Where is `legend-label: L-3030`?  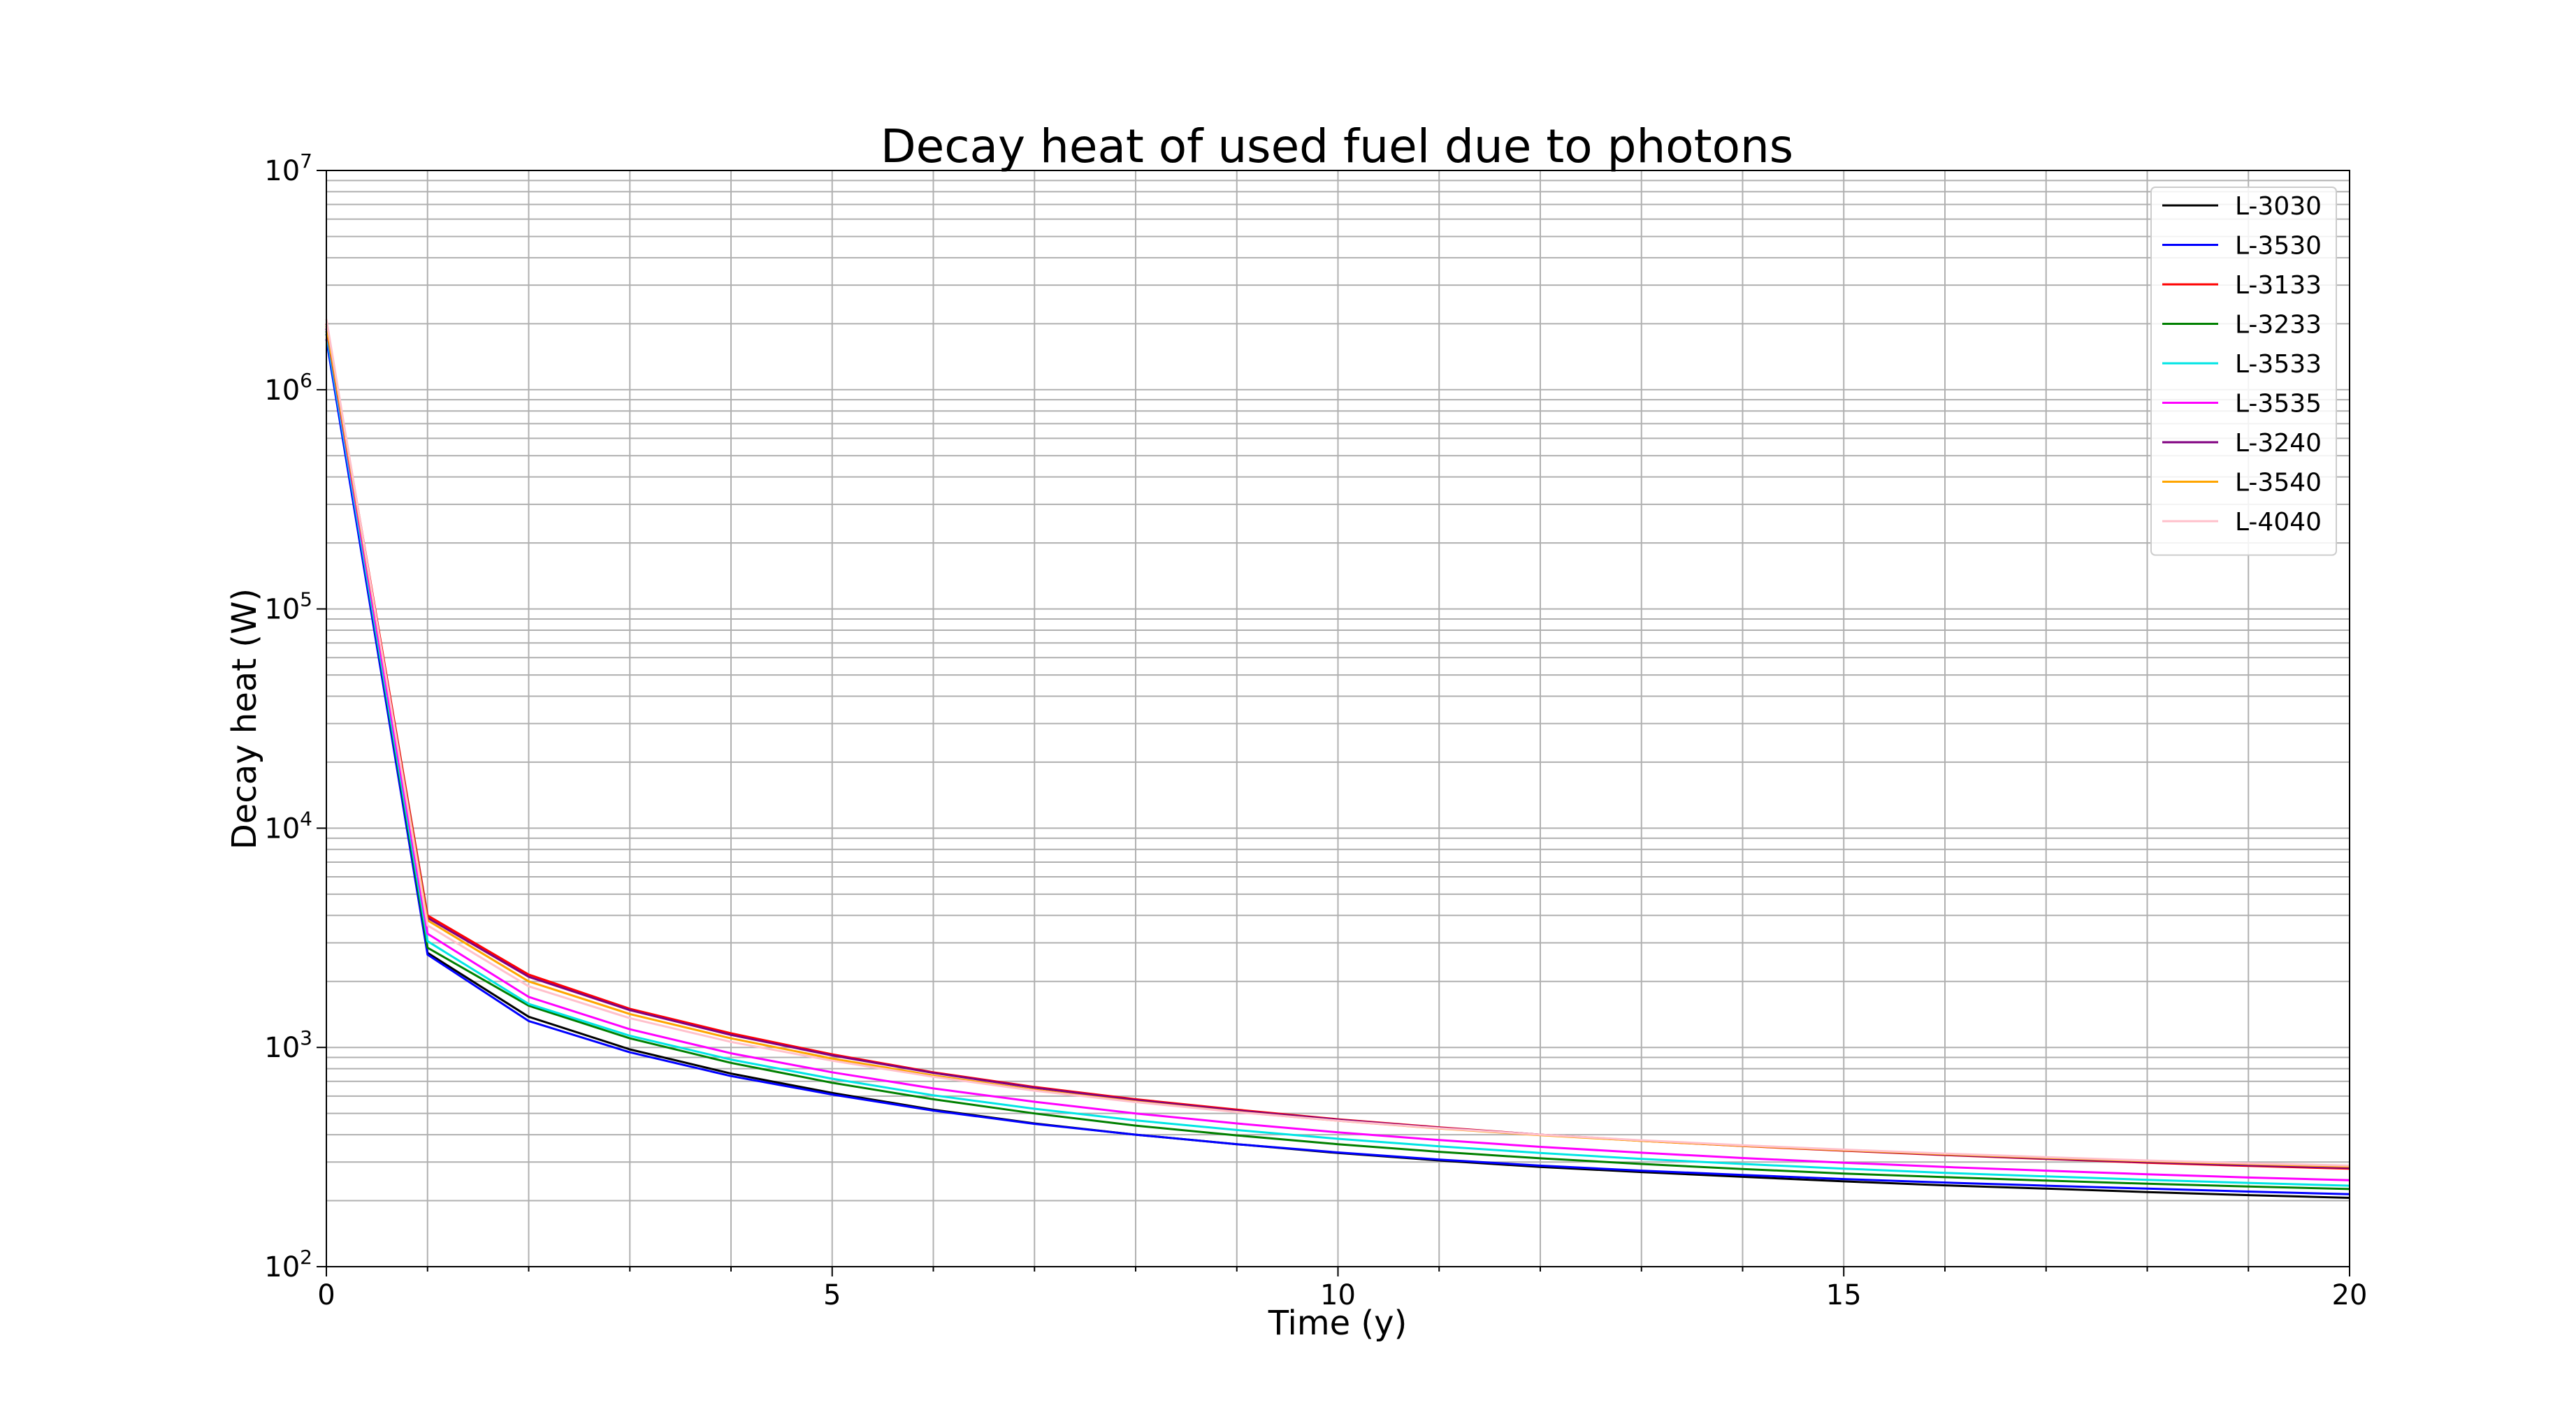
legend-label: L-3030 is located at coordinates (2279, 206).